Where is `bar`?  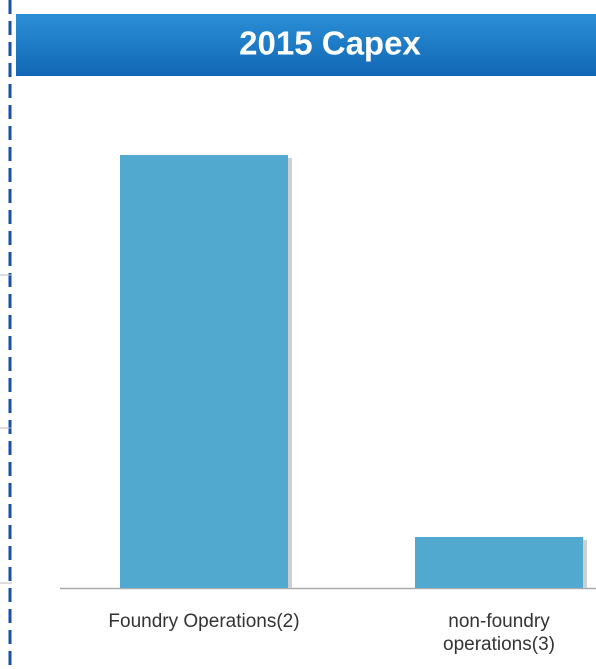
bar is located at coordinates (499, 562).